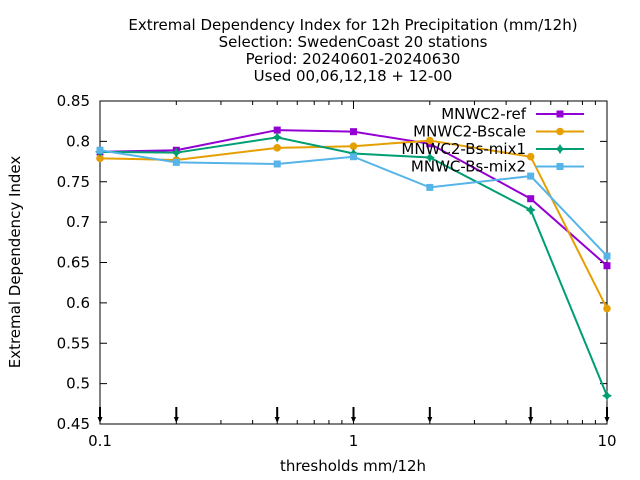 The image size is (640, 480). What do you see at coordinates (73, 182) in the screenshot?
I see `y-tick-label: 0.75` at bounding box center [73, 182].